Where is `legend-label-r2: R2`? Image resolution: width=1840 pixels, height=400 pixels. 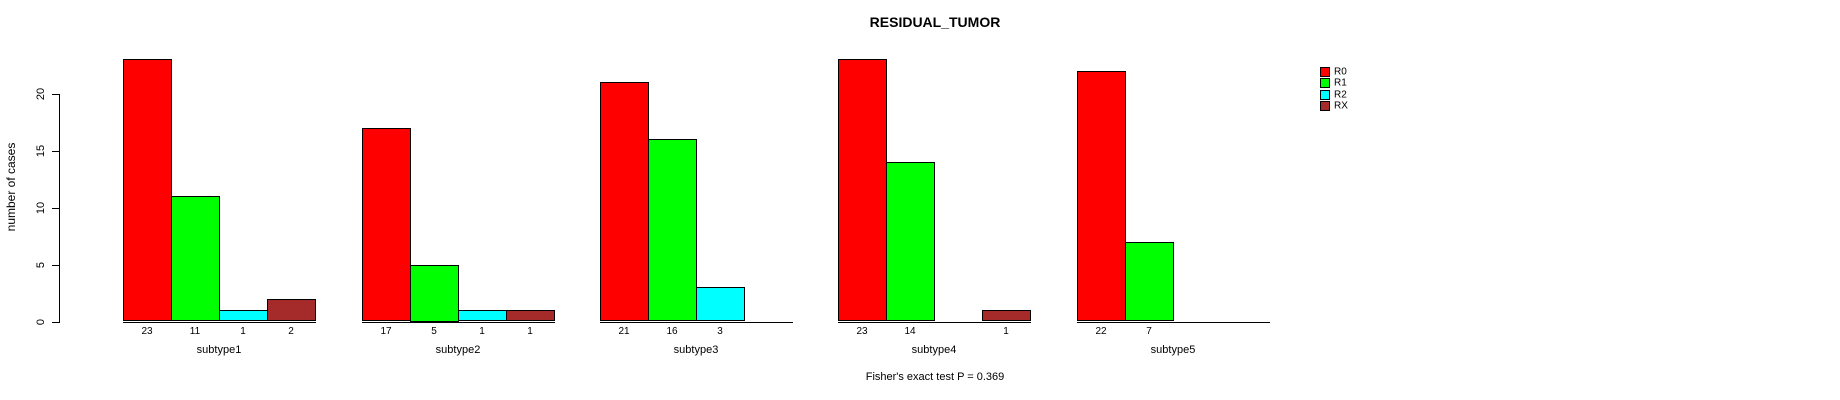
legend-label-r2: R2 is located at coordinates (1340, 95).